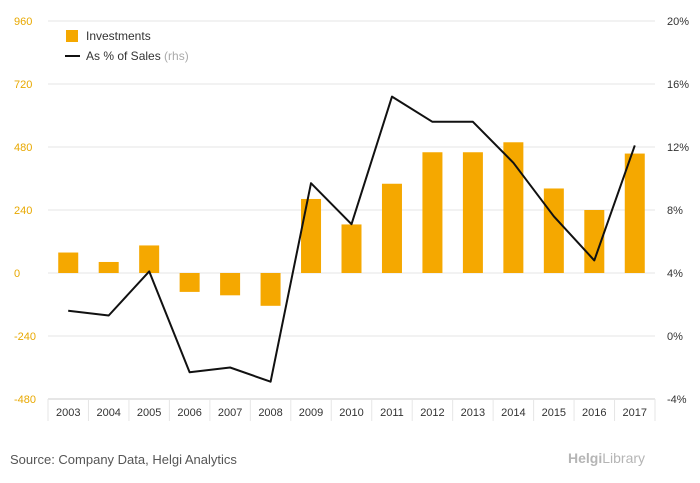 The height and width of the screenshot is (483, 700). Describe the element at coordinates (25, 400) in the screenshot. I see `left-tick-label: -480` at that location.